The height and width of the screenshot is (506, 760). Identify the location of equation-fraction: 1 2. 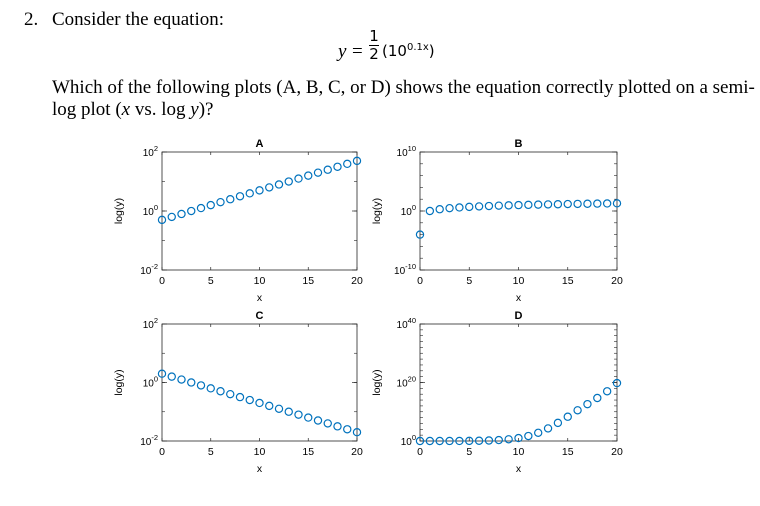
(374, 45).